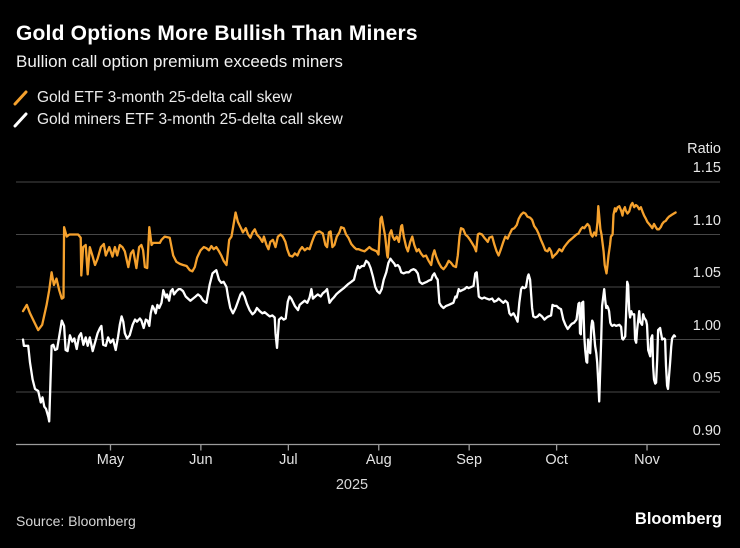  I want to click on miners-etf-line-swatch-icon, so click(20, 120).